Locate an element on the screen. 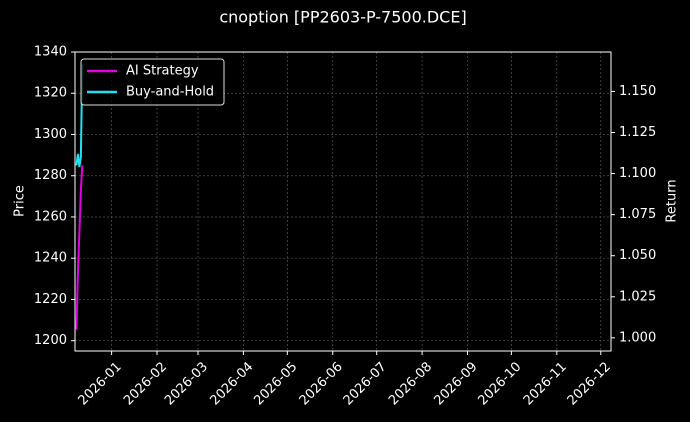 The image size is (690, 422). y-tick-label: 1280 is located at coordinates (50, 175).